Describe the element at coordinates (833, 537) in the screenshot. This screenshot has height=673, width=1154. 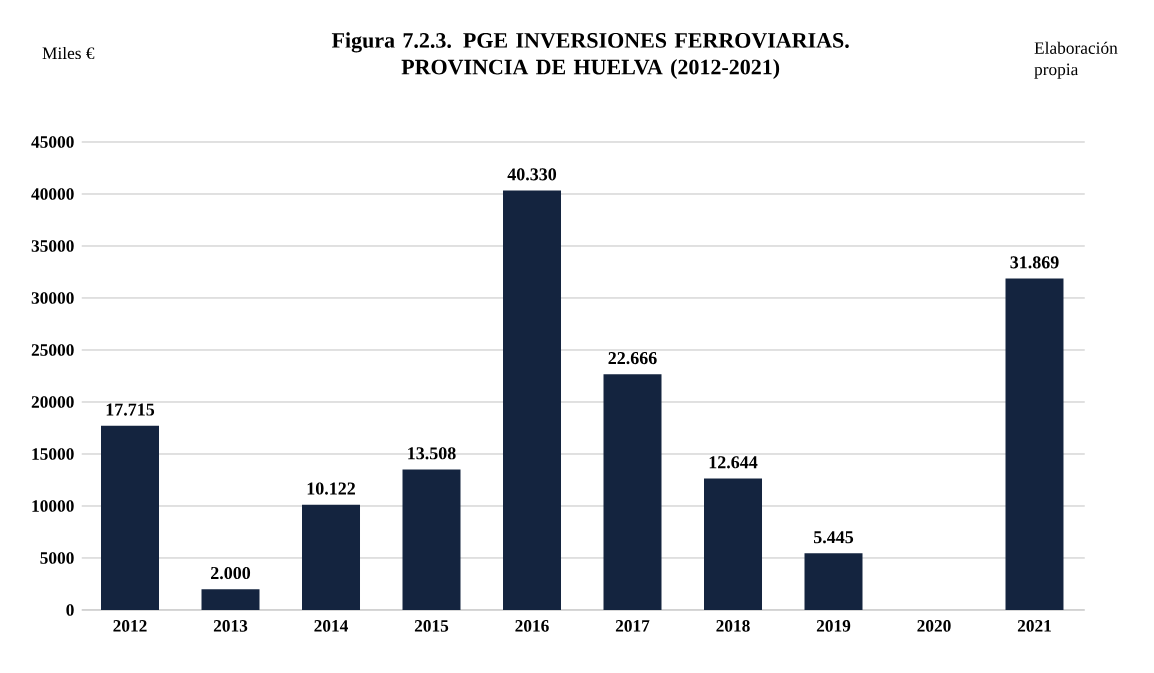
I see `data-label: 5.445` at that location.